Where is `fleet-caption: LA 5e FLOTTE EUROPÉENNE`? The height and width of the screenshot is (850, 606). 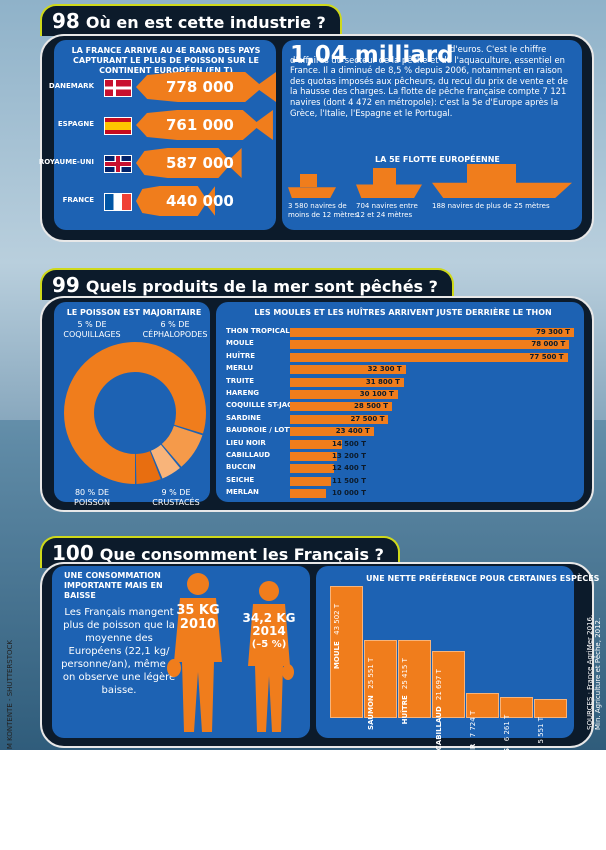
fleet-caption: LA 5e FLOTTE EUROPÉENNE is located at coordinates (437, 159).